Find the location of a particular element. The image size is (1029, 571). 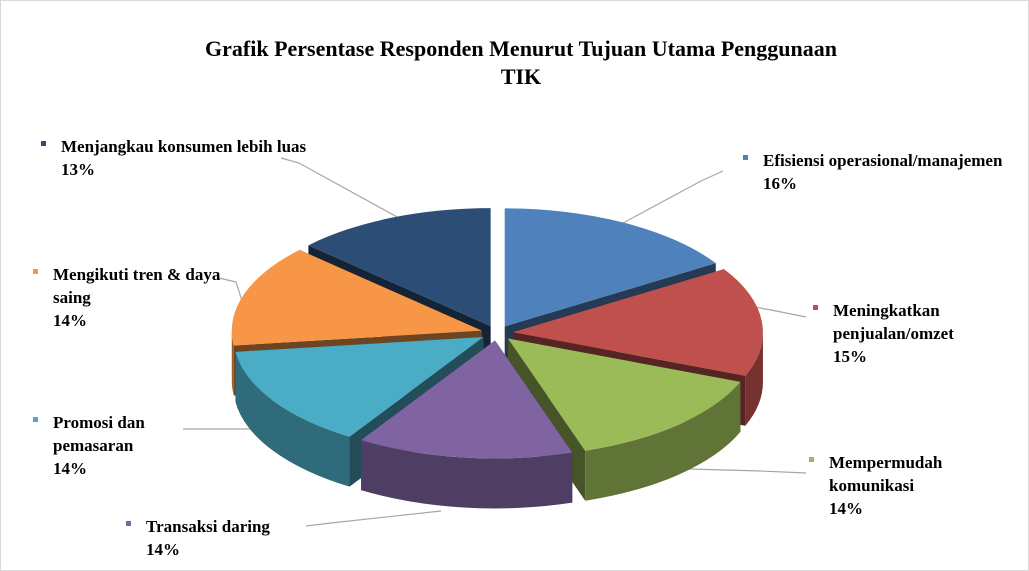

data-label: Promosi dan pemasaran 14% is located at coordinates (118, 445).